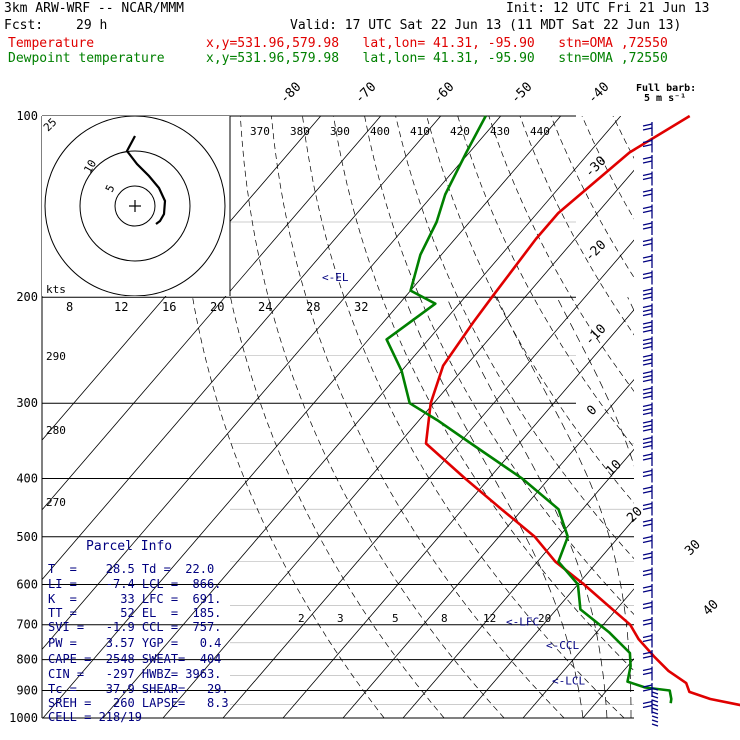 The height and width of the screenshot is (740, 740). What do you see at coordinates (146, 180) in the screenshot?
I see `hodograph-trace` at bounding box center [146, 180].